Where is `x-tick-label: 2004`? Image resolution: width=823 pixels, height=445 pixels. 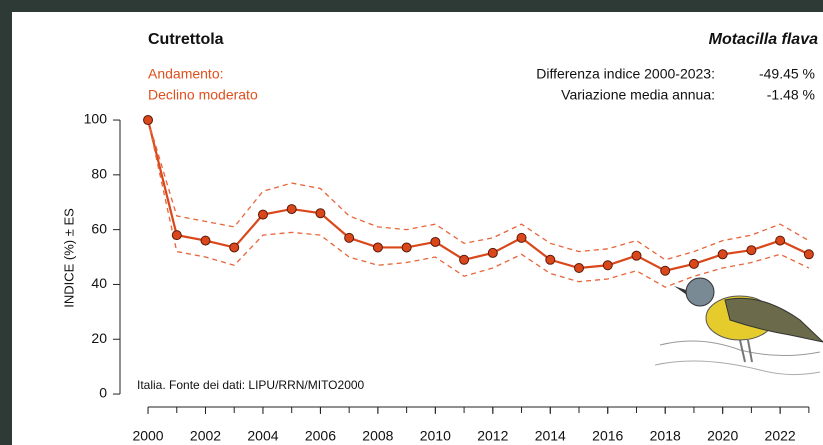 x-tick-label: 2004 is located at coordinates (262, 436).